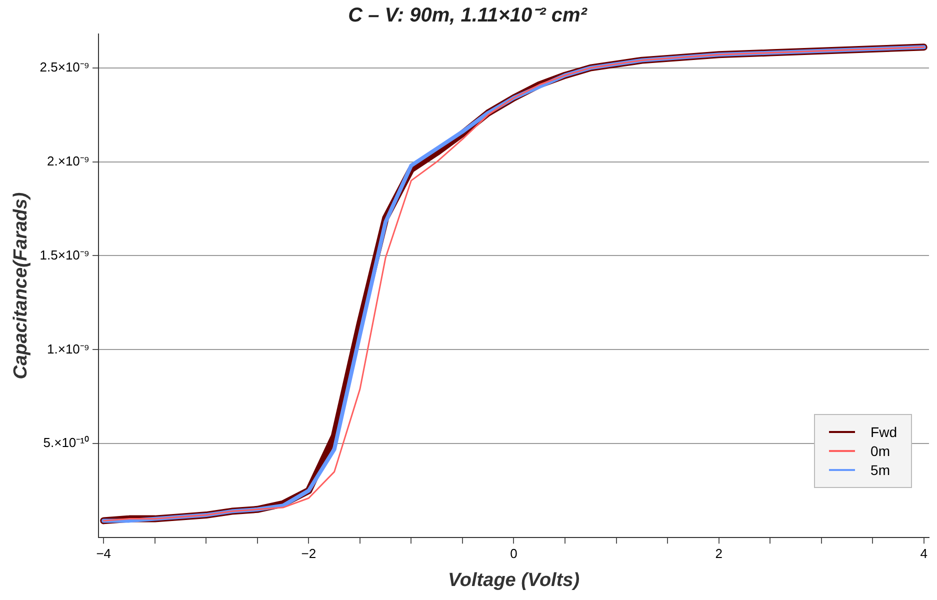 This screenshot has width=937, height=600. I want to click on y-tick-label: 2.5×10⁻⁹, so click(65, 66).